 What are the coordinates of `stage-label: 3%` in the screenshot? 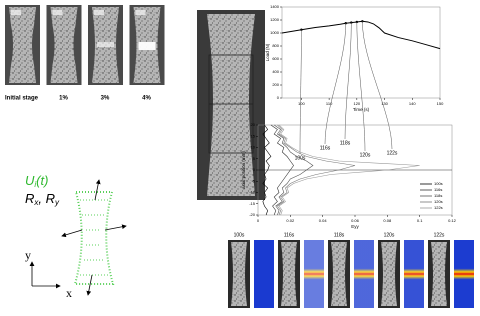 It's located at (105, 99).